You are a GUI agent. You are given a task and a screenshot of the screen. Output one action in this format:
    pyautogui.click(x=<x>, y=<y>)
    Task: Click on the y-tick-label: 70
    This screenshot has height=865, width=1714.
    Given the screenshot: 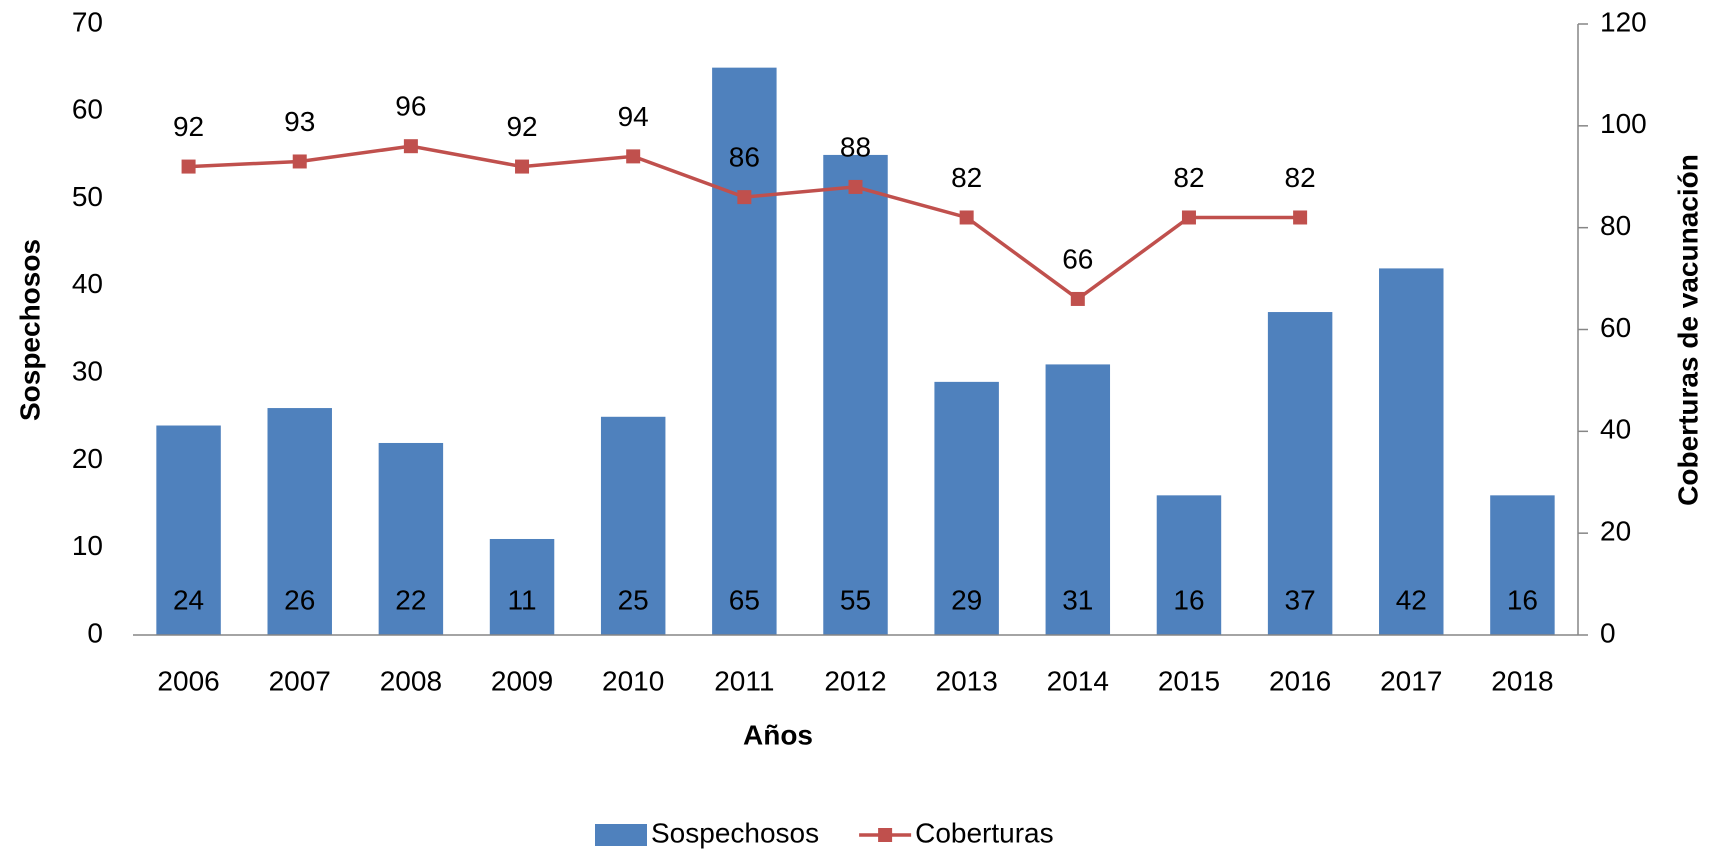 What is the action you would take?
    pyautogui.click(x=87, y=21)
    